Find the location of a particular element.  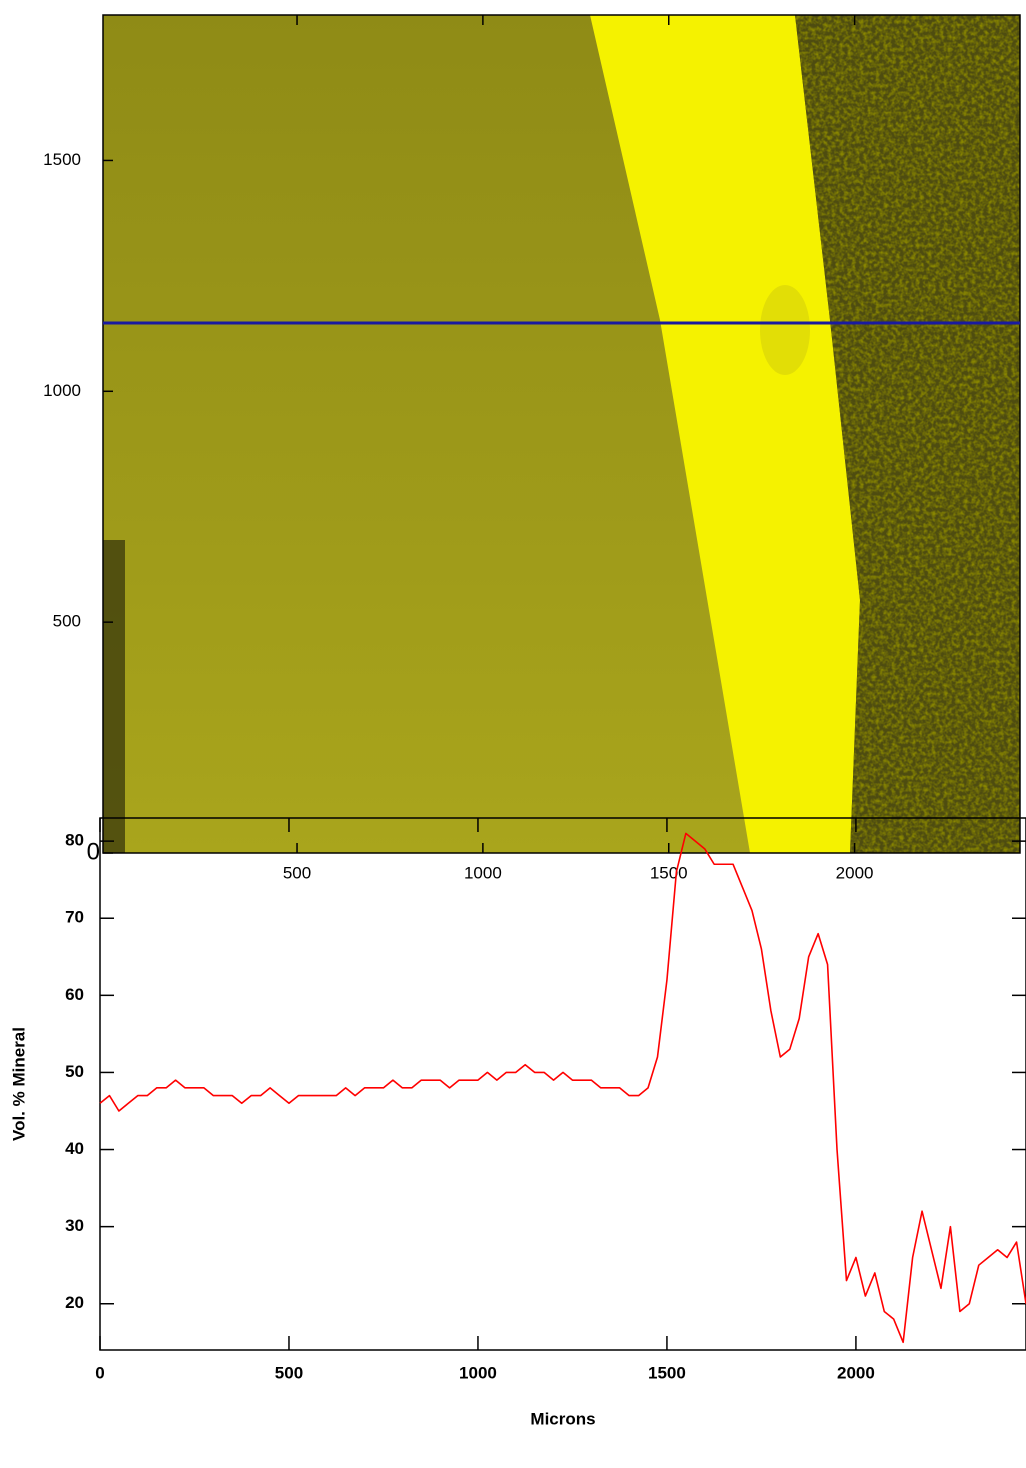

y-tick-label: 1500 is located at coordinates (62, 159).